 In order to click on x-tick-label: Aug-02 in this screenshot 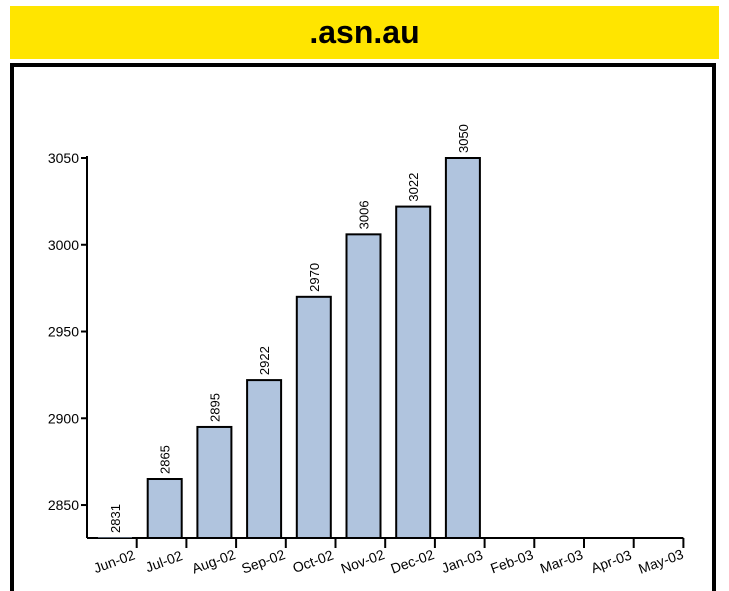, I will do `click(214, 561)`.